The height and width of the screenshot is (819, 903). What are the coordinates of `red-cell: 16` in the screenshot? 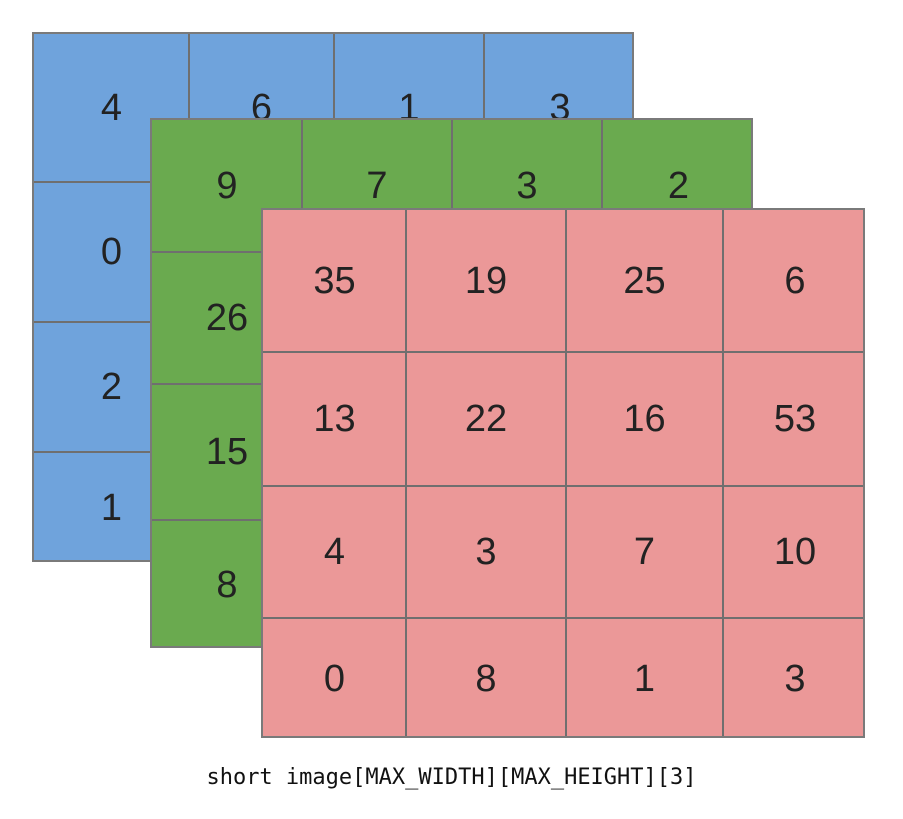 It's located at (644, 418).